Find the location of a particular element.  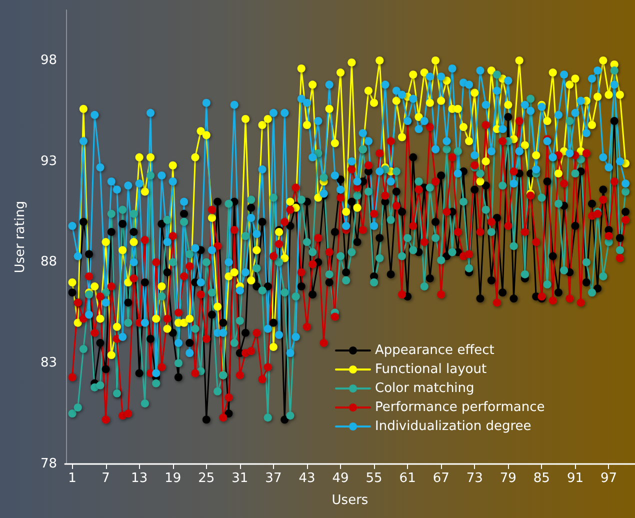

x-tick-label: 67 is located at coordinates (441, 478).